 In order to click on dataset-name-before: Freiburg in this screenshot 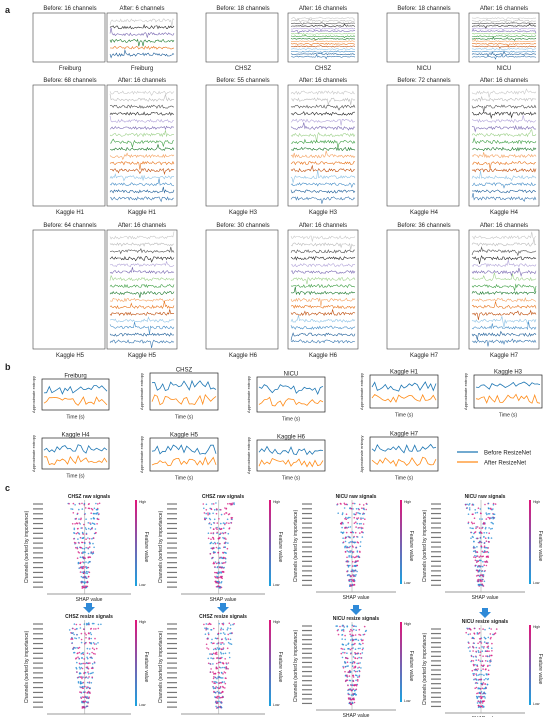, I will do `click(70, 69)`.